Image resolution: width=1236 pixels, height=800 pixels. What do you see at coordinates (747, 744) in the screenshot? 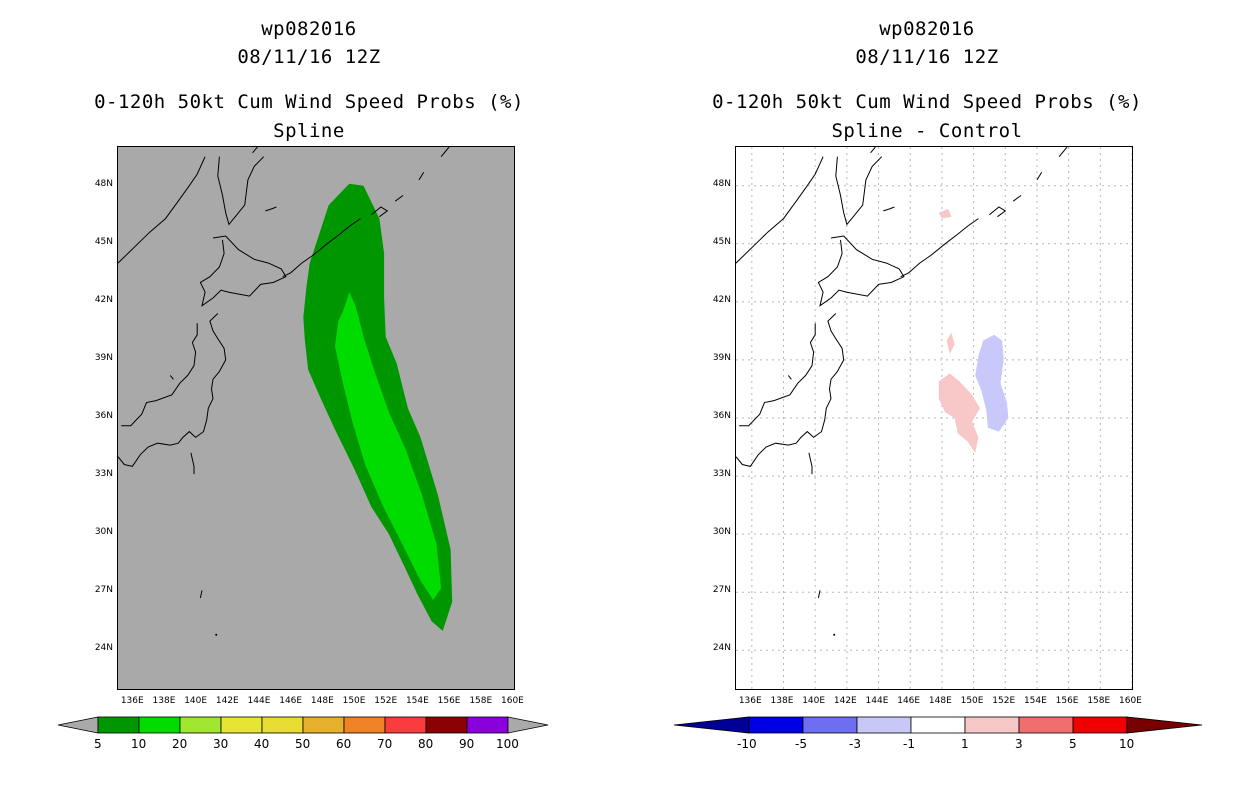
I see `colorbar-label: -10` at bounding box center [747, 744].